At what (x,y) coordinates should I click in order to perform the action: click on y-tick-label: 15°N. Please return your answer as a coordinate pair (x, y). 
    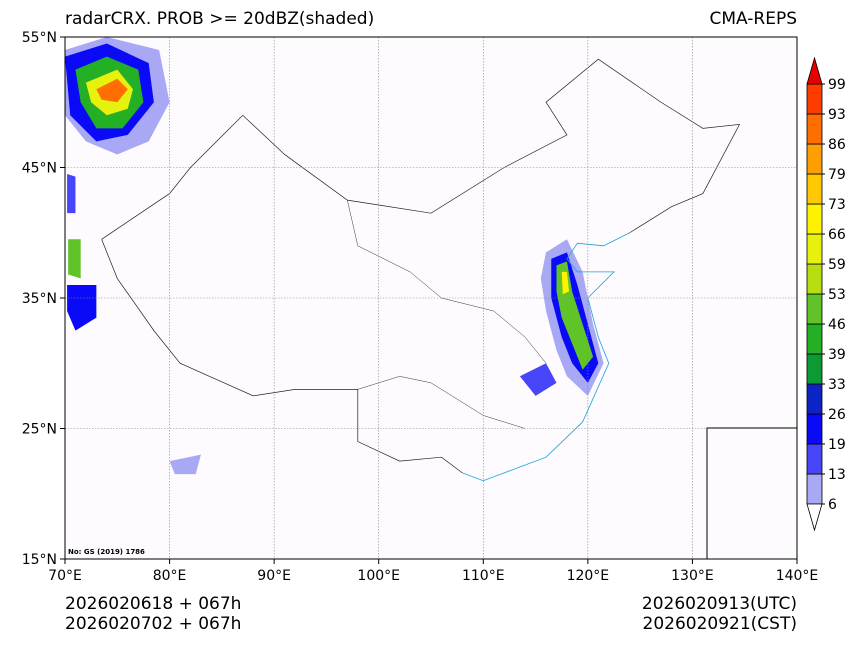
    Looking at the image, I should click on (39, 560).